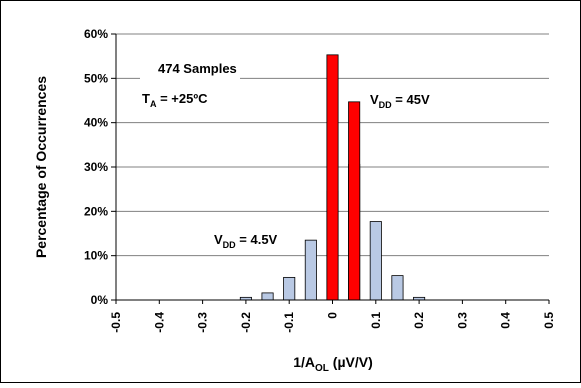 The height and width of the screenshot is (388, 581). I want to click on y-tick-label: 0%, so click(100, 300).